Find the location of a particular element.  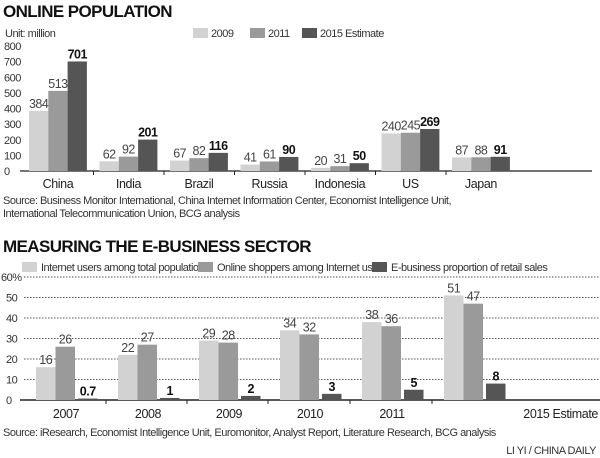

data-label: 90 is located at coordinates (288, 150).